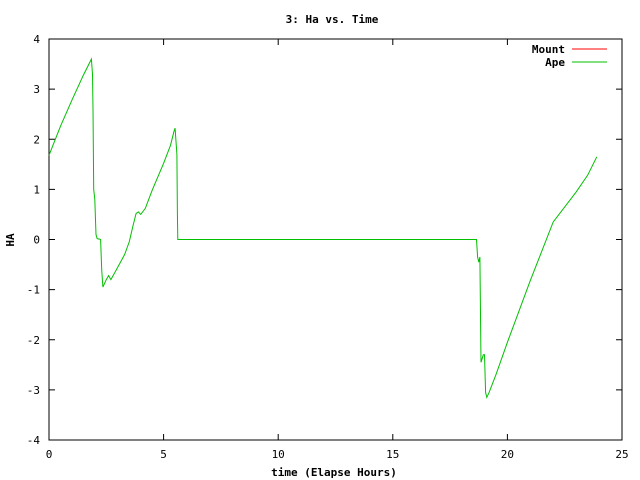 Image resolution: width=640 pixels, height=480 pixels. Describe the element at coordinates (332, 19) in the screenshot. I see `chart-title: 3: Ha vs. Time` at that location.